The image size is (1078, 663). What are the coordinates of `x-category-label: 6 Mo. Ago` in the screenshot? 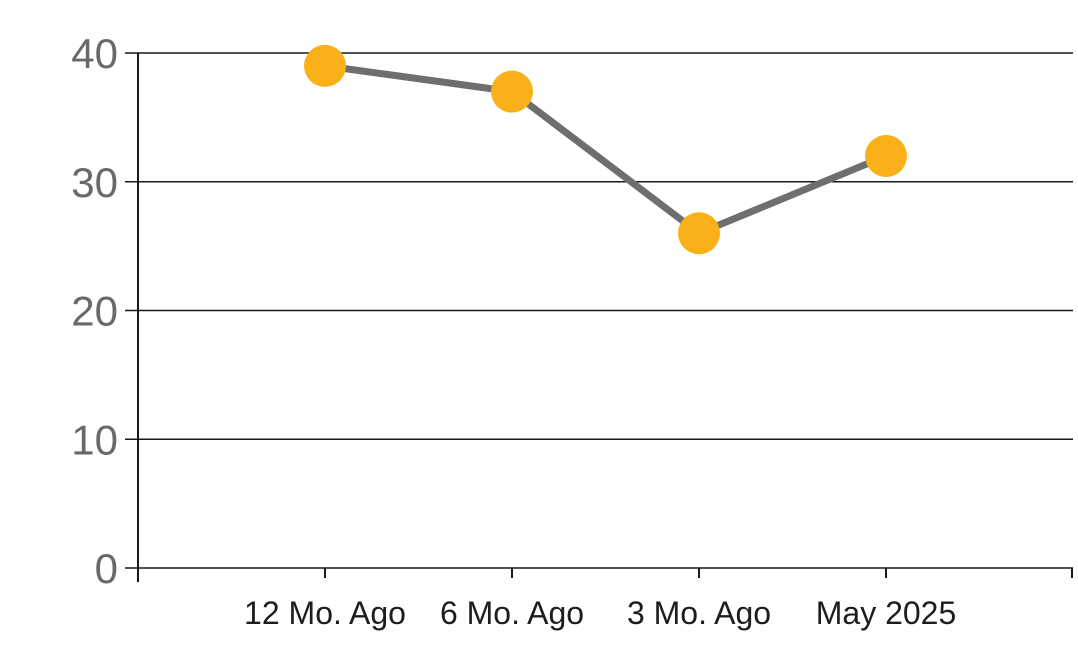 It's located at (512, 613).